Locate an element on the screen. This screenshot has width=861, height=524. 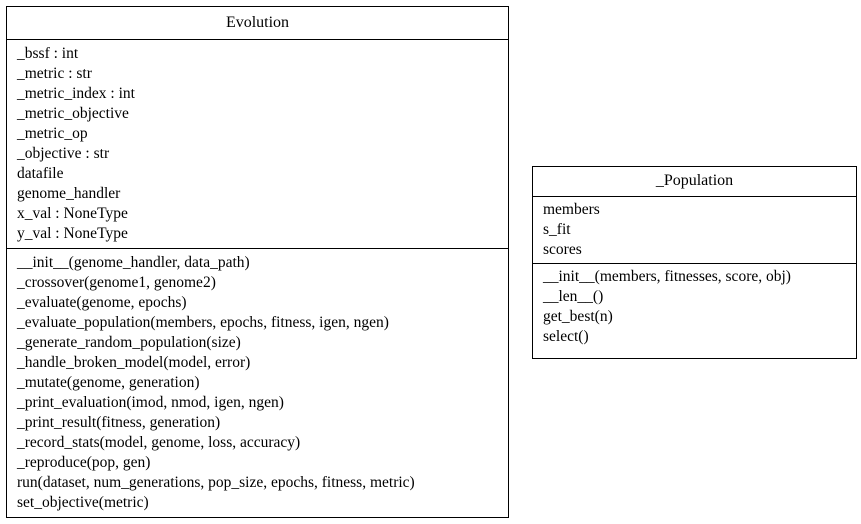
method: __len__() is located at coordinates (573, 296).